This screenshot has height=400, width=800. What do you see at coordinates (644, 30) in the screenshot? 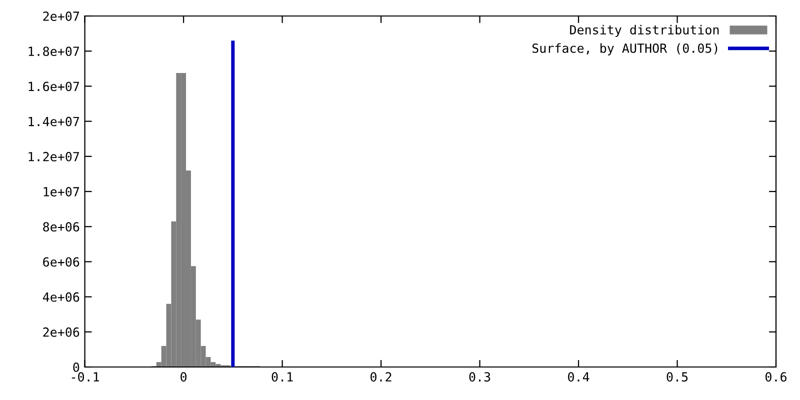
I see `legend-label: Density distribution` at bounding box center [644, 30].